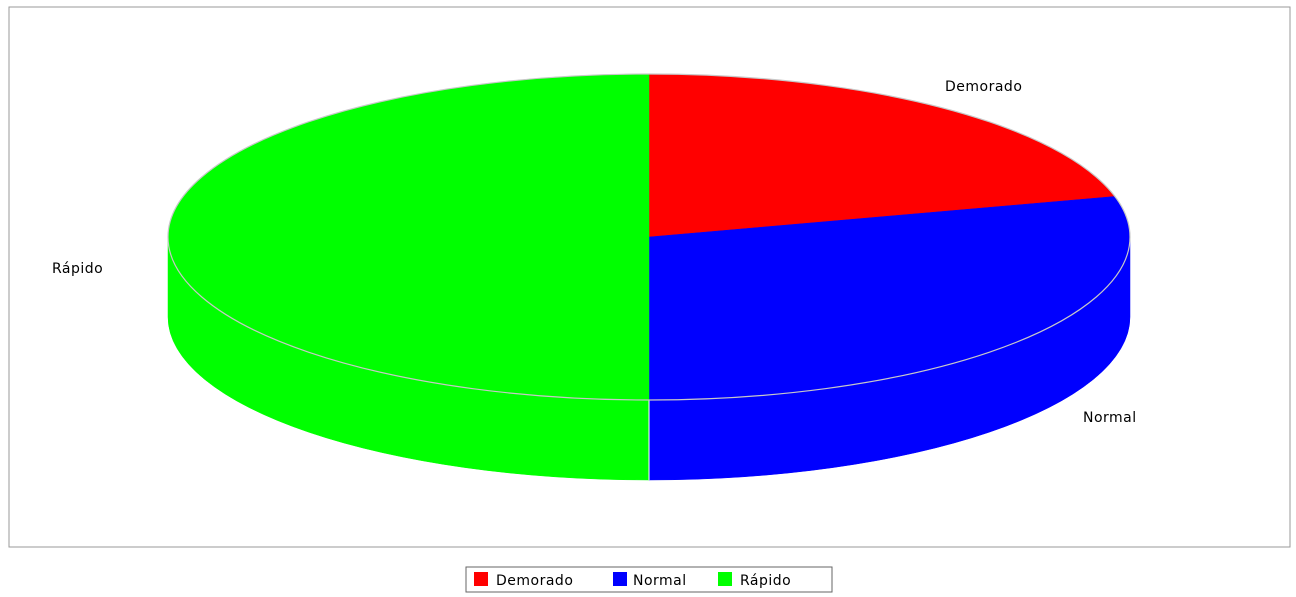 This screenshot has height=597, width=1296. What do you see at coordinates (725, 579) in the screenshot?
I see `legend-swatch-rapido` at bounding box center [725, 579].